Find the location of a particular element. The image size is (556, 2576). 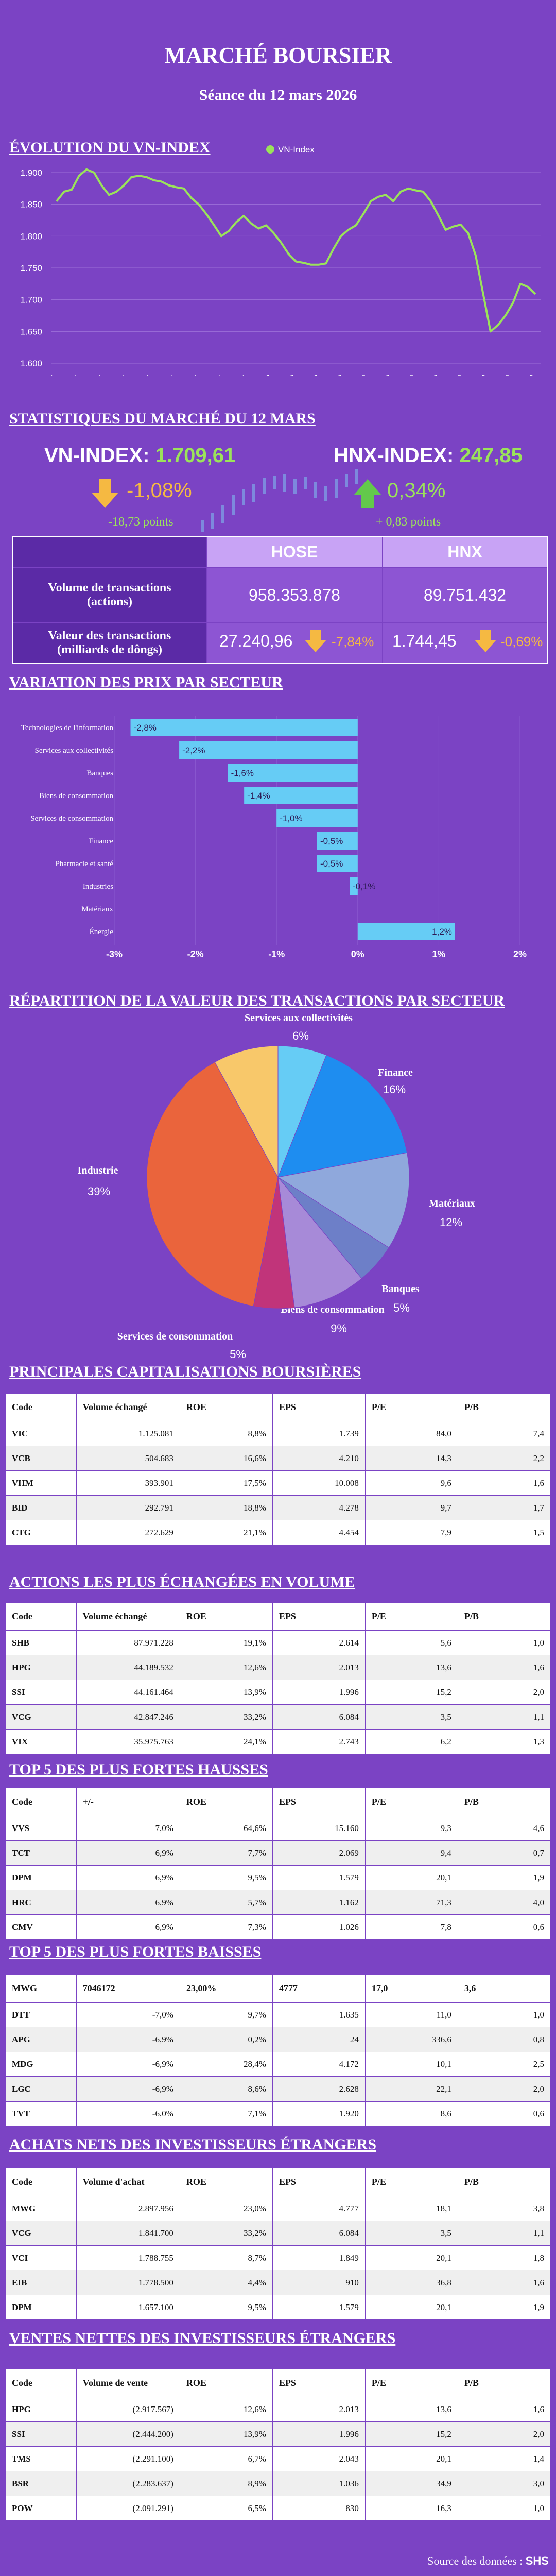

bar-value-label: -2,2% is located at coordinates (193, 750).